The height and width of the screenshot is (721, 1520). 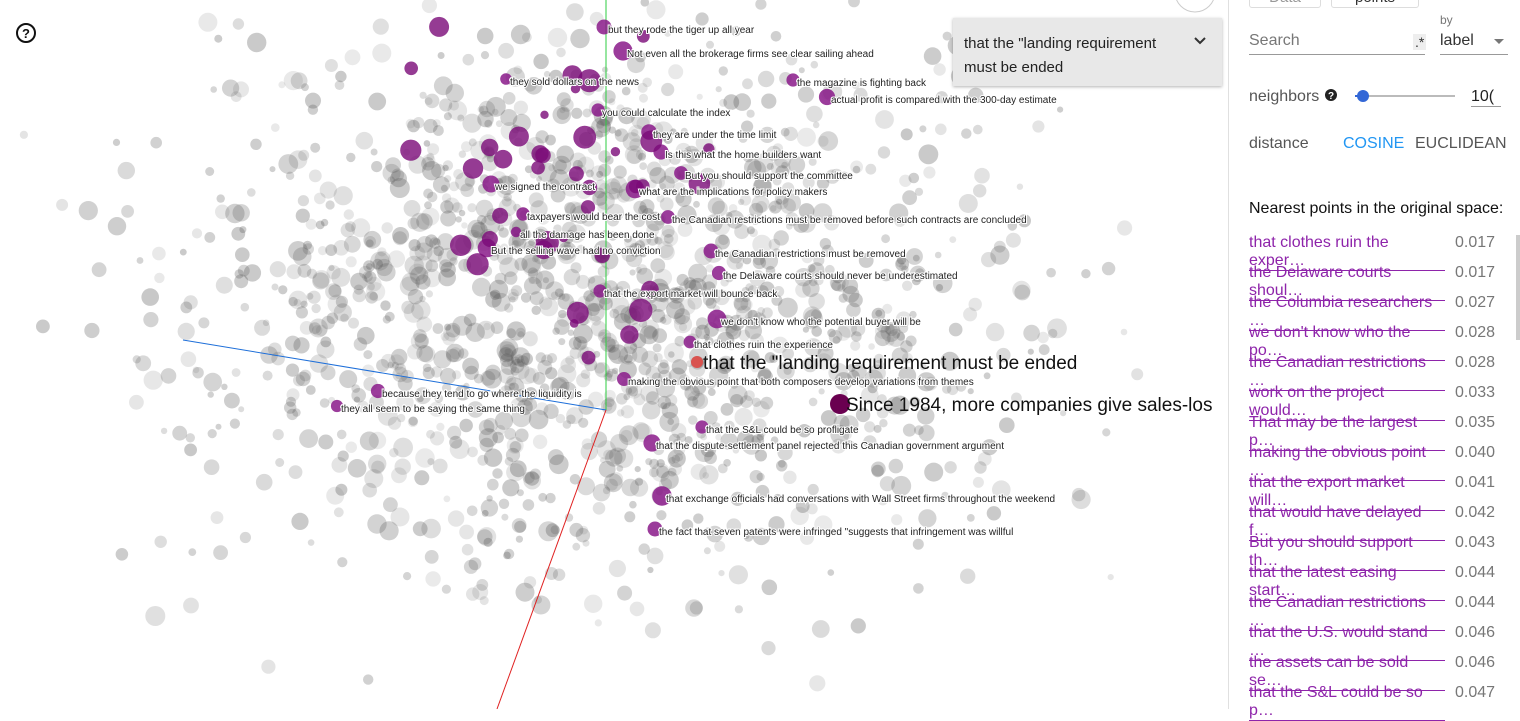 I want to click on nearest-row: But you should support th… 0.043, so click(x=1372, y=552).